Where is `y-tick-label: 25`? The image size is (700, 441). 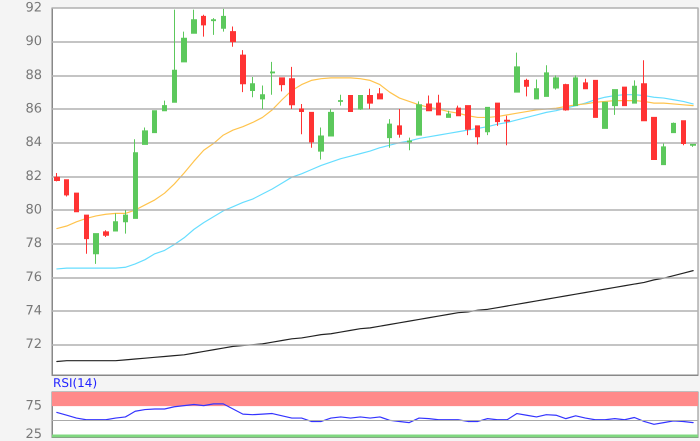
y-tick-label: 25 is located at coordinates (33, 434).